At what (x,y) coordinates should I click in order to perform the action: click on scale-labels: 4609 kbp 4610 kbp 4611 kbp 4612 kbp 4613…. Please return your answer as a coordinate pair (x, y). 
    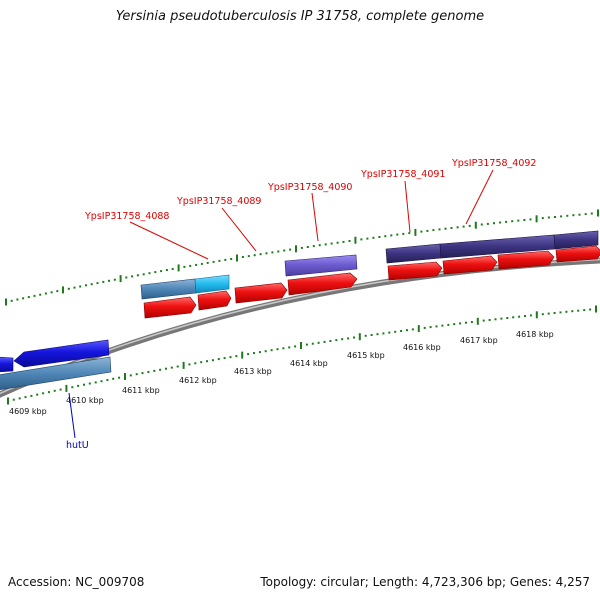
    Looking at the image, I should click on (281, 373).